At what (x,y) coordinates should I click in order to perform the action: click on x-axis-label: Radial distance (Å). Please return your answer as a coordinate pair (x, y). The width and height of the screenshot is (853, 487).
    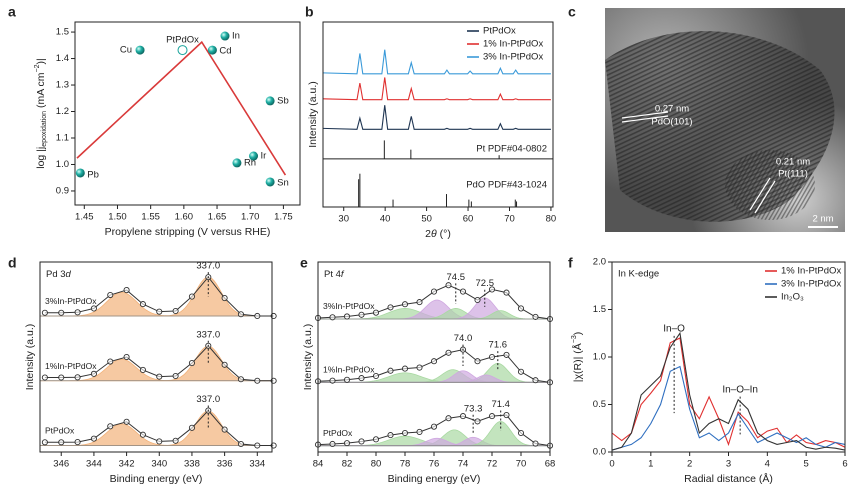
    Looking at the image, I should click on (728, 478).